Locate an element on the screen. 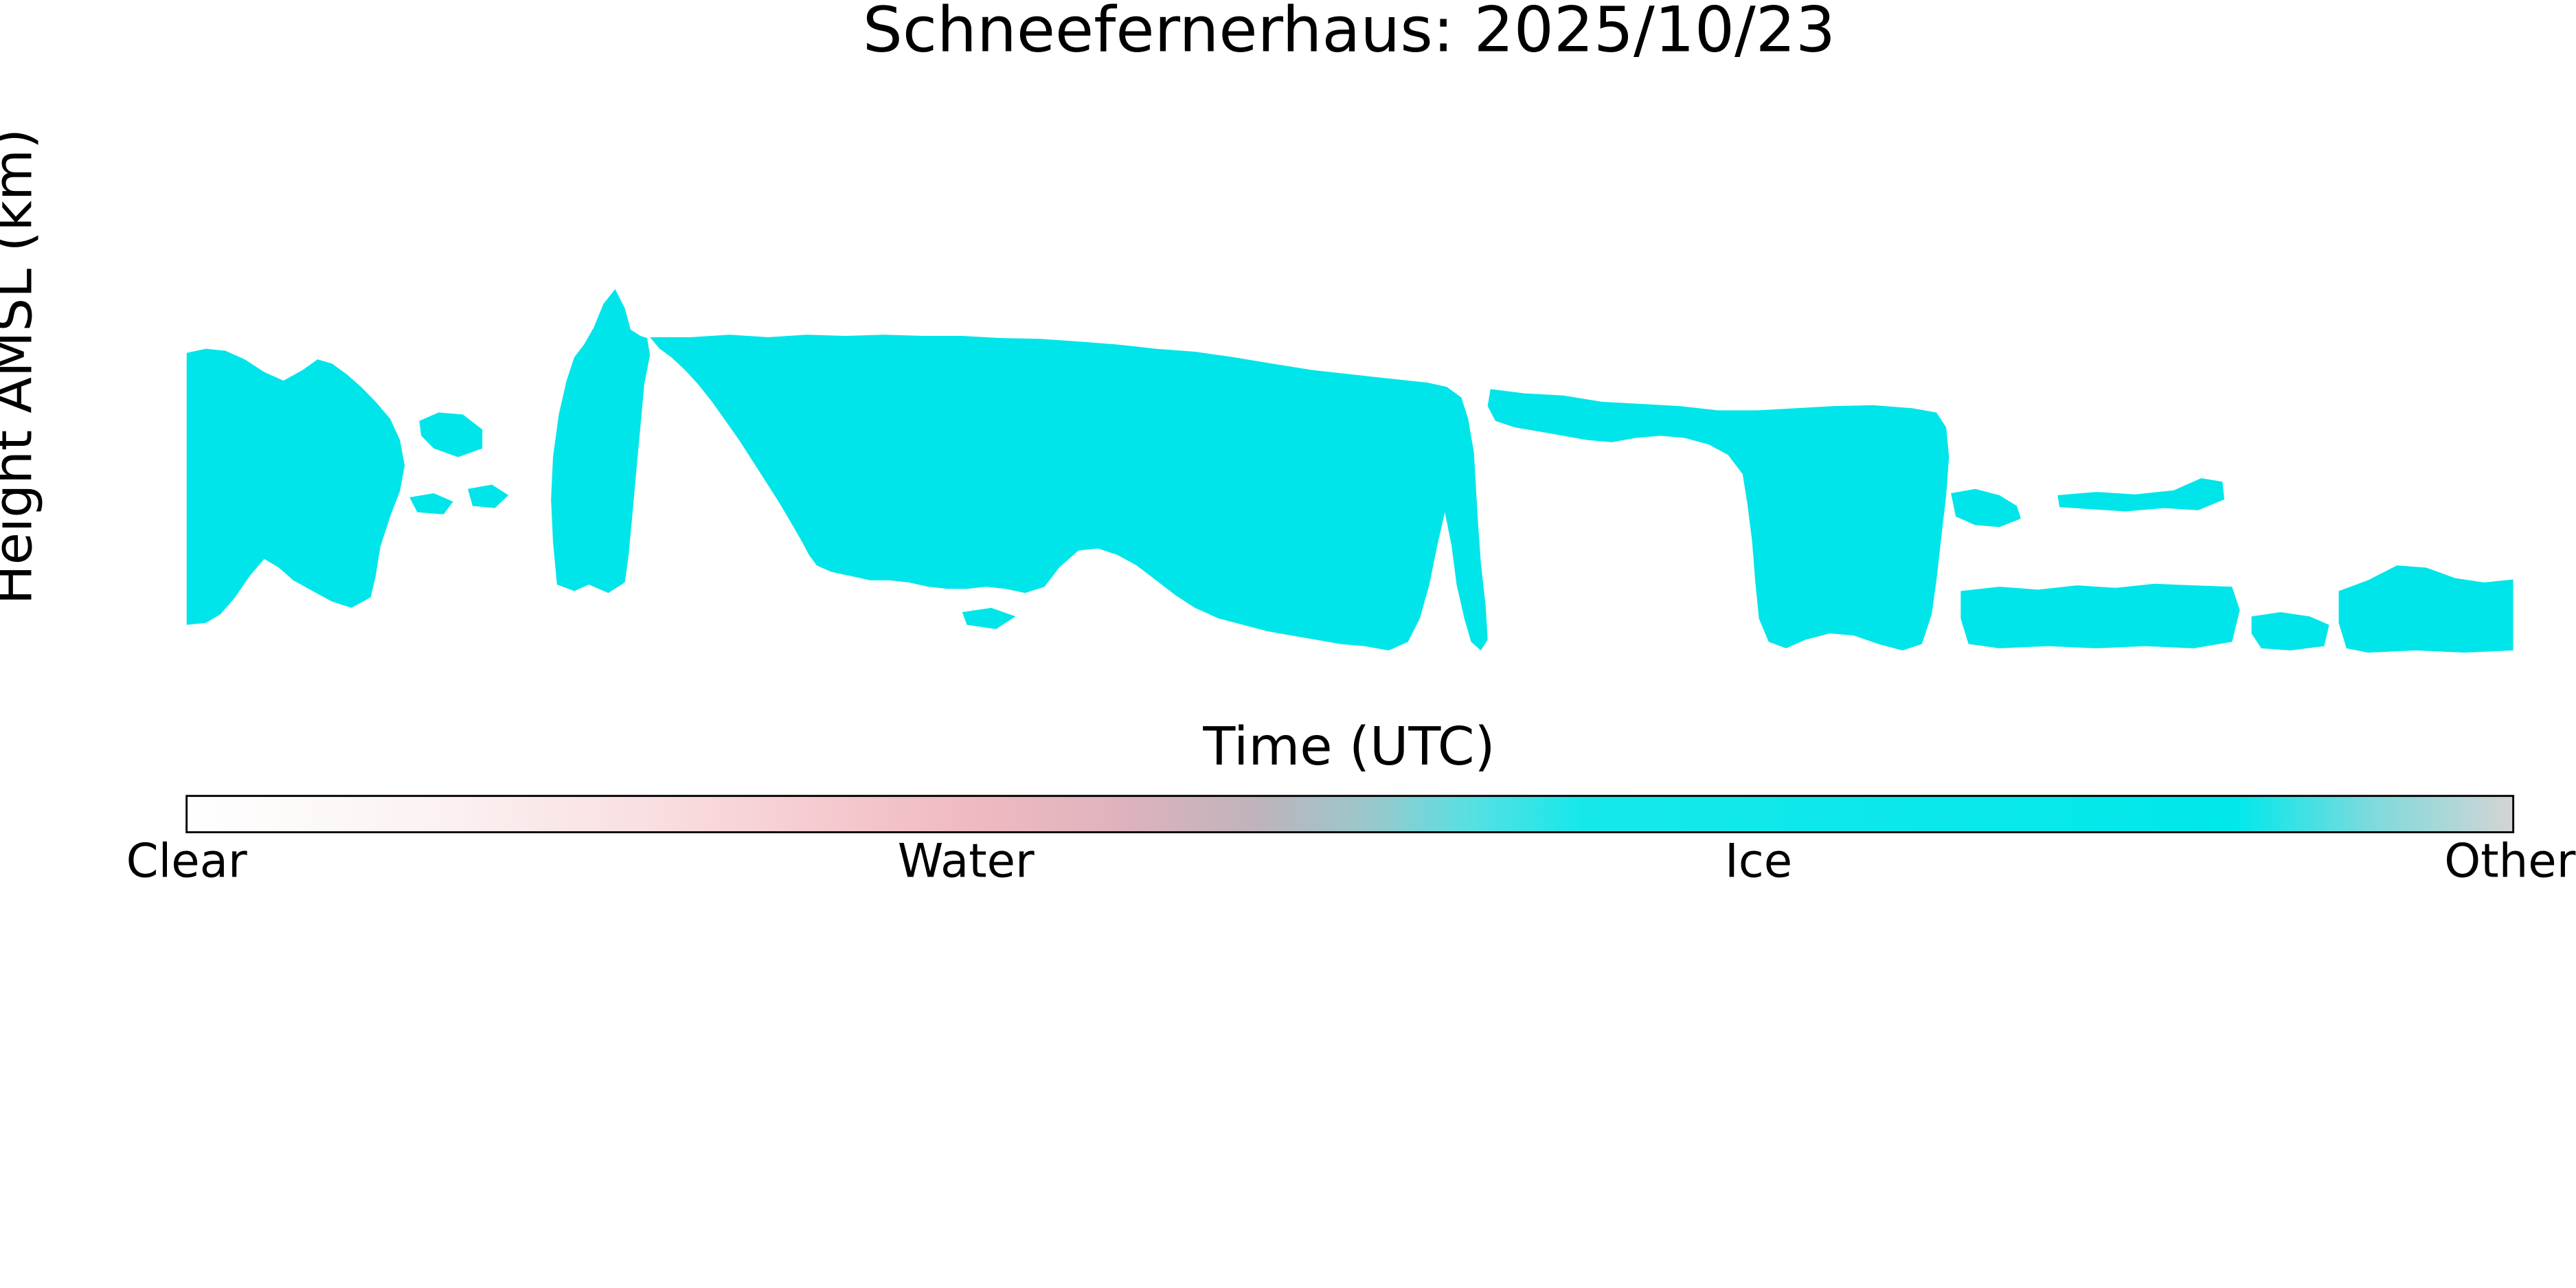 Image resolution: width=2576 pixels, height=1288 pixels. colorbar-label-other: Other is located at coordinates (2509, 861).